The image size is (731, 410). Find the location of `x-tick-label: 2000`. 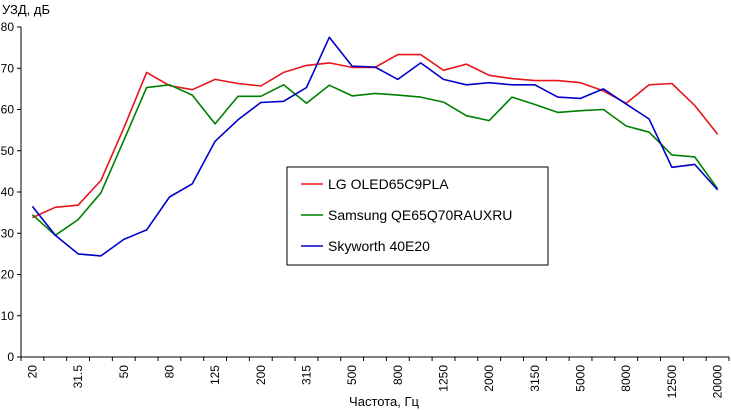

x-tick-label: 2000 is located at coordinates (489, 378).